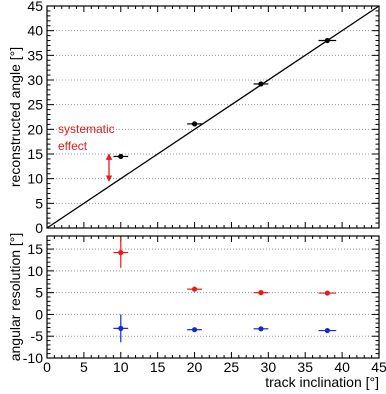  I want to click on x-tick-label: 10, so click(121, 367).